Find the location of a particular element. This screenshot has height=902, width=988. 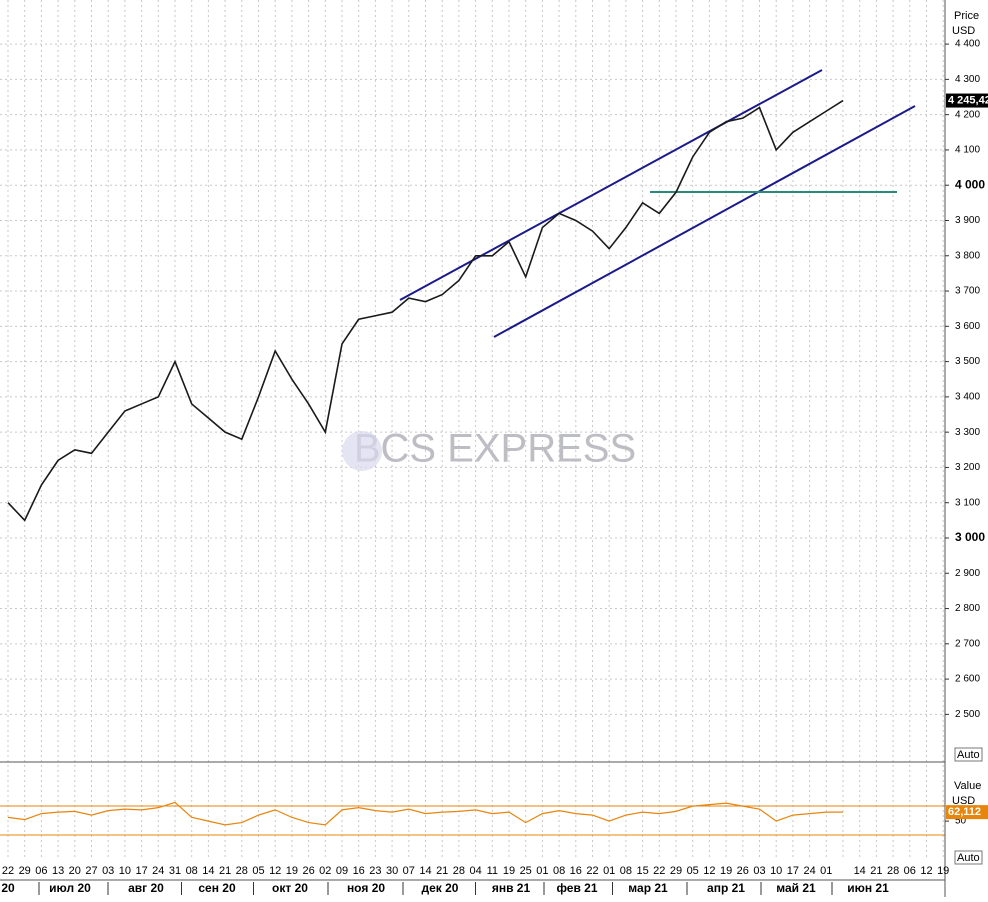

x-tick-label: 09 is located at coordinates (342, 871).